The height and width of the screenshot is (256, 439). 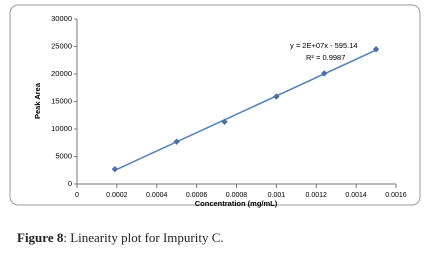 I want to click on y-tick-label: 5000, so click(x=63, y=155).